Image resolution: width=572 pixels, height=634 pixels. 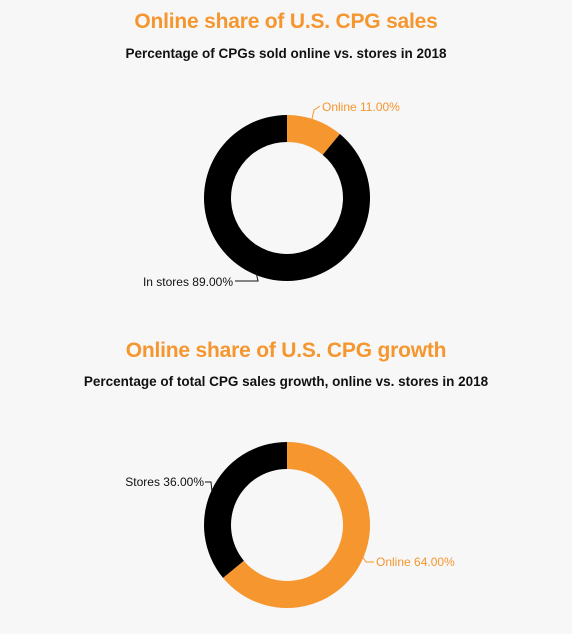 I want to click on donut-slice-stores, so click(x=245, y=510).